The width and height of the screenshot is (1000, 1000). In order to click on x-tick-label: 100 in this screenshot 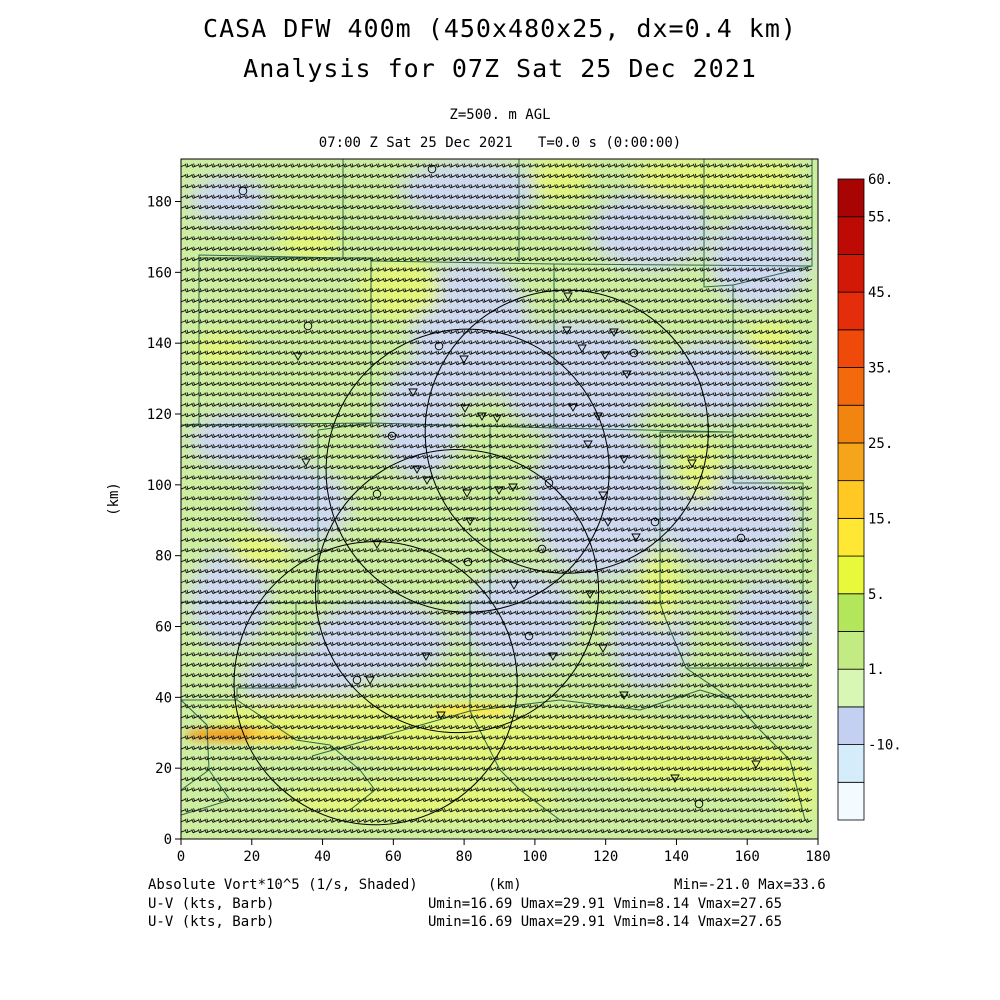, I will do `click(534, 857)`.